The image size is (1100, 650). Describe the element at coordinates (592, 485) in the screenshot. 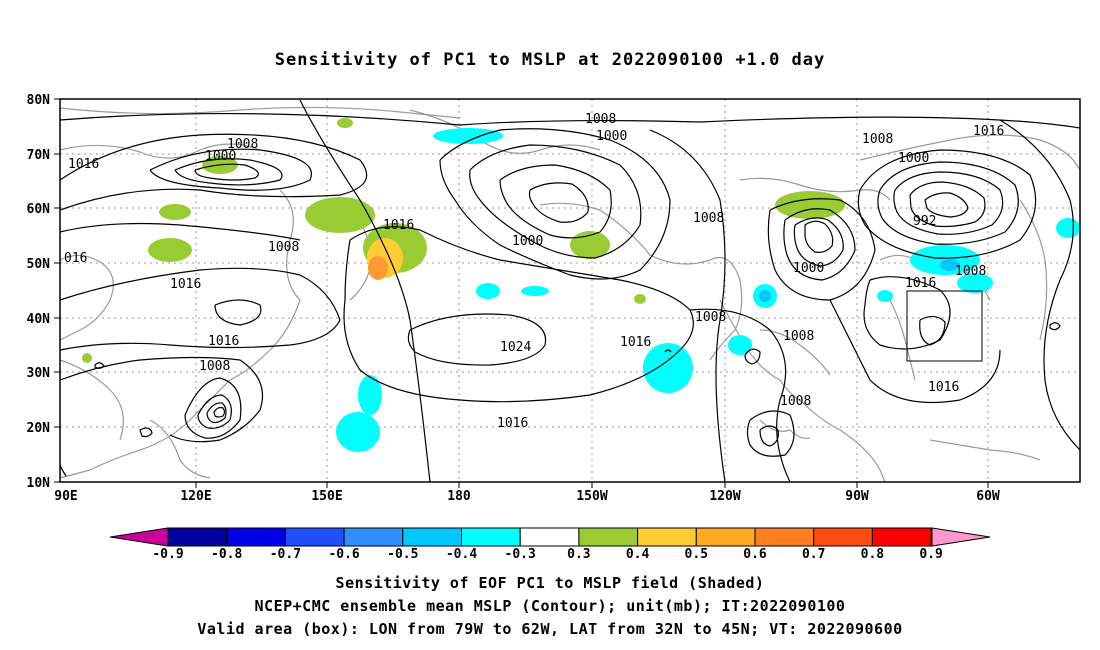

I see `longitude-ticks` at that location.